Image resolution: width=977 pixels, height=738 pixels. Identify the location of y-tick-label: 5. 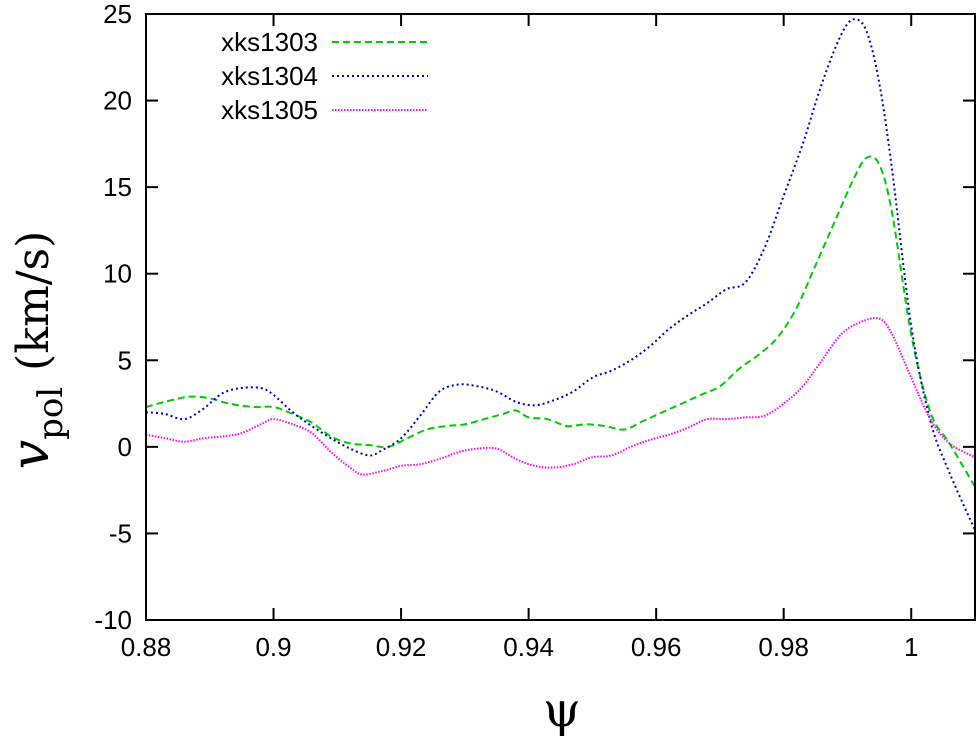
(125, 360).